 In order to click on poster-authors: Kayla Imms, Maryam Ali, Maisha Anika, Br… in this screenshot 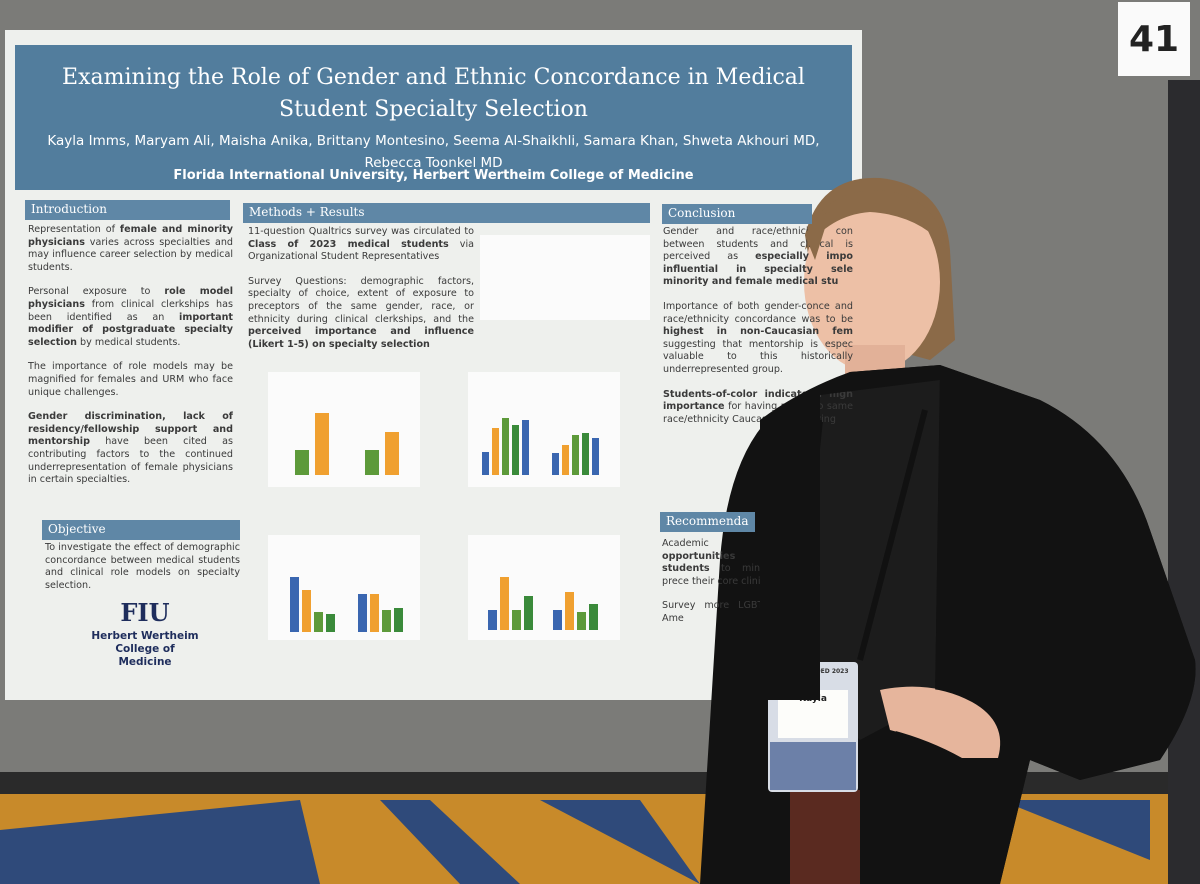, I will do `click(433, 152)`.